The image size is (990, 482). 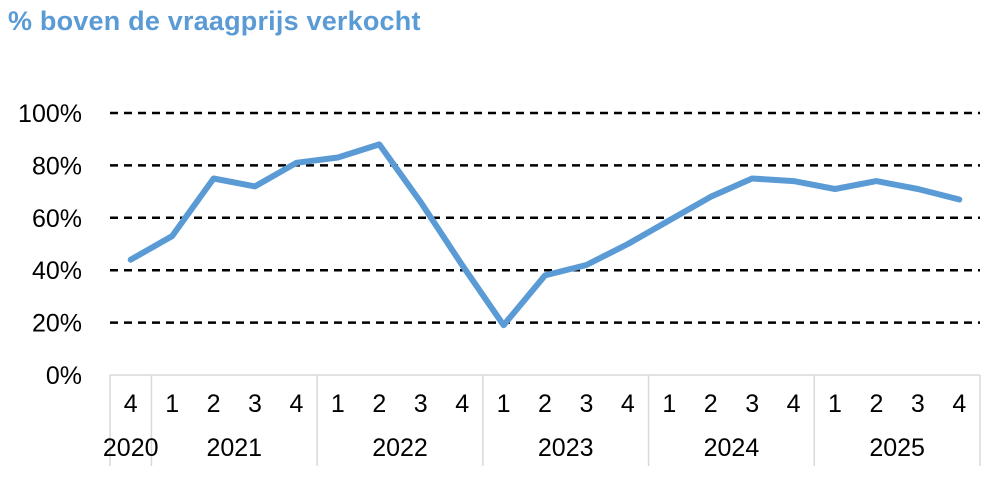 What do you see at coordinates (50, 245) in the screenshot?
I see `y-axis-tick-labels: 0% 20% 40% 60% 80% 100%` at bounding box center [50, 245].